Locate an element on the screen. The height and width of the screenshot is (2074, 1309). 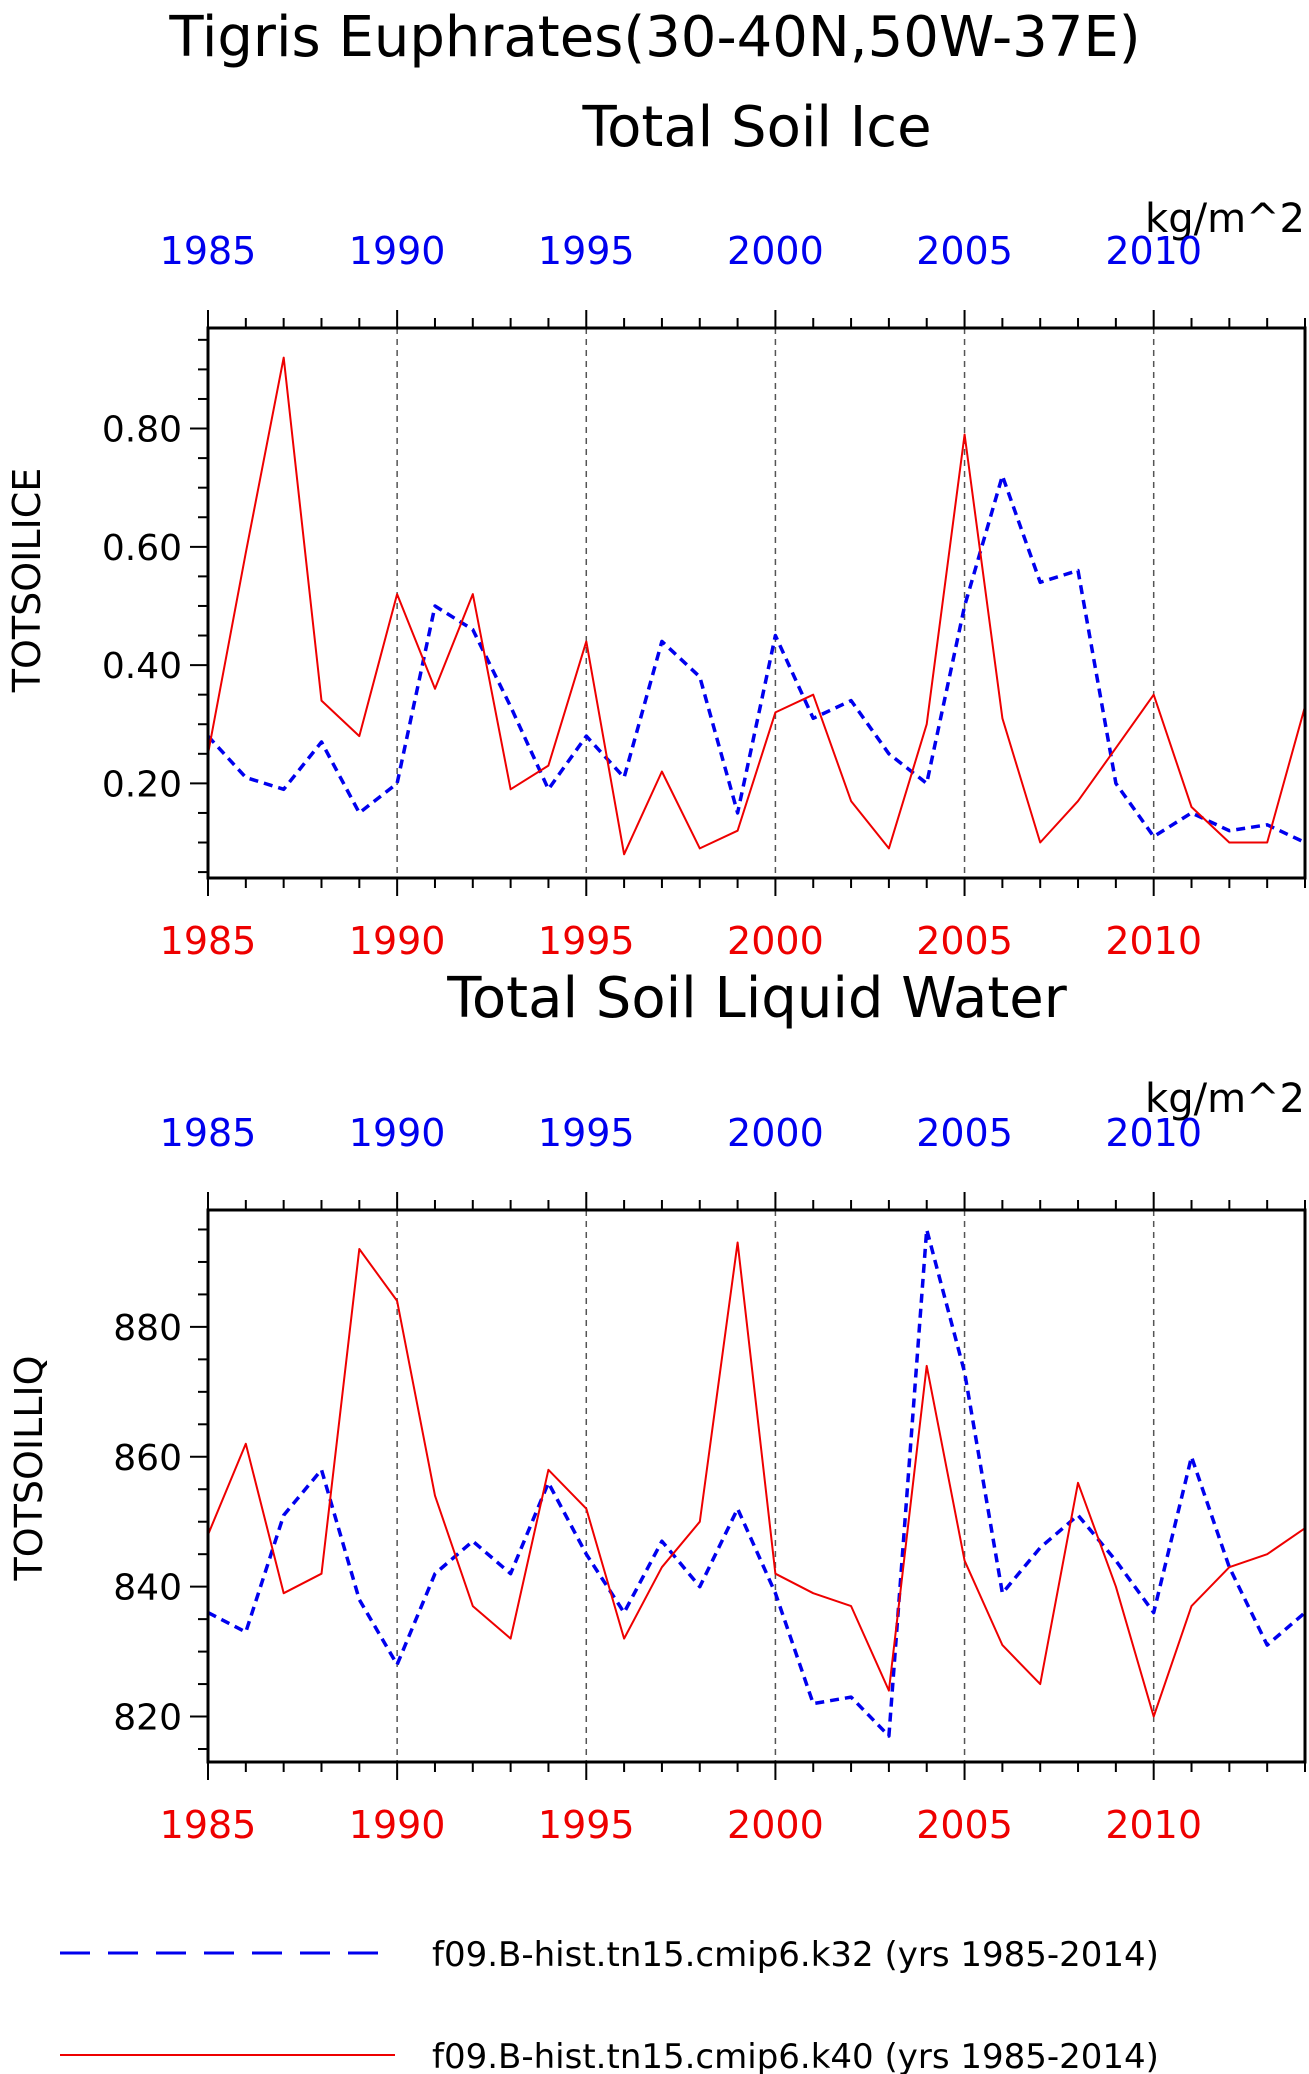
y-tick-label: 0.80 is located at coordinates (142, 430).